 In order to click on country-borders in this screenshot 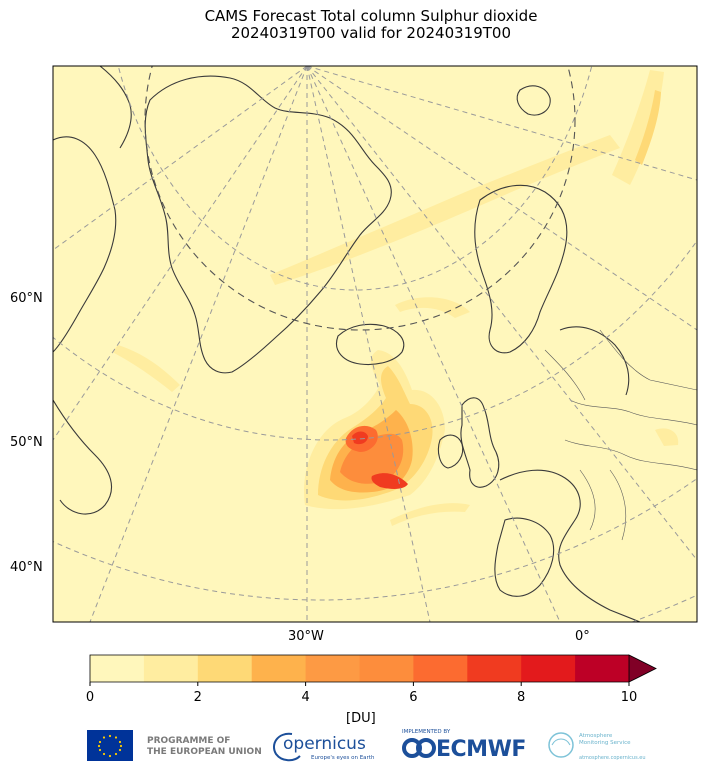, I will do `click(620, 435)`.